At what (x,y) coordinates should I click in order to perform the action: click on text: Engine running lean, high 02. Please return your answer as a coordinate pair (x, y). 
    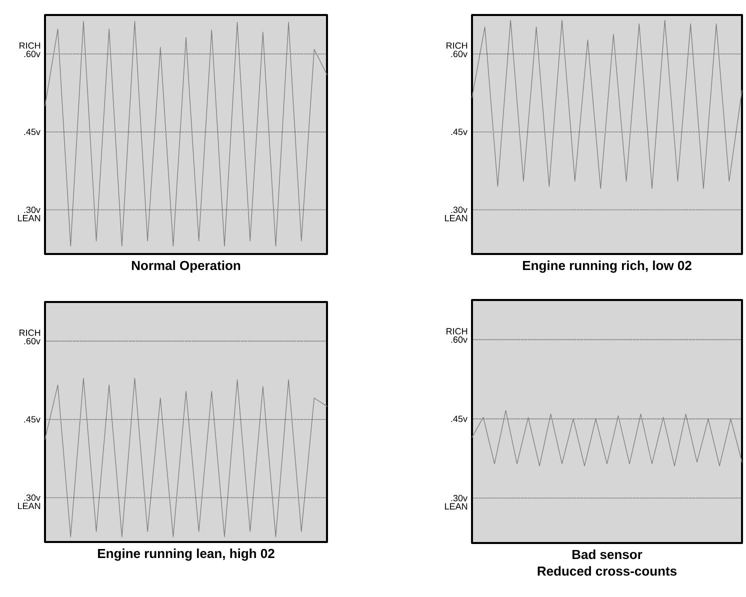
    Looking at the image, I should click on (186, 554).